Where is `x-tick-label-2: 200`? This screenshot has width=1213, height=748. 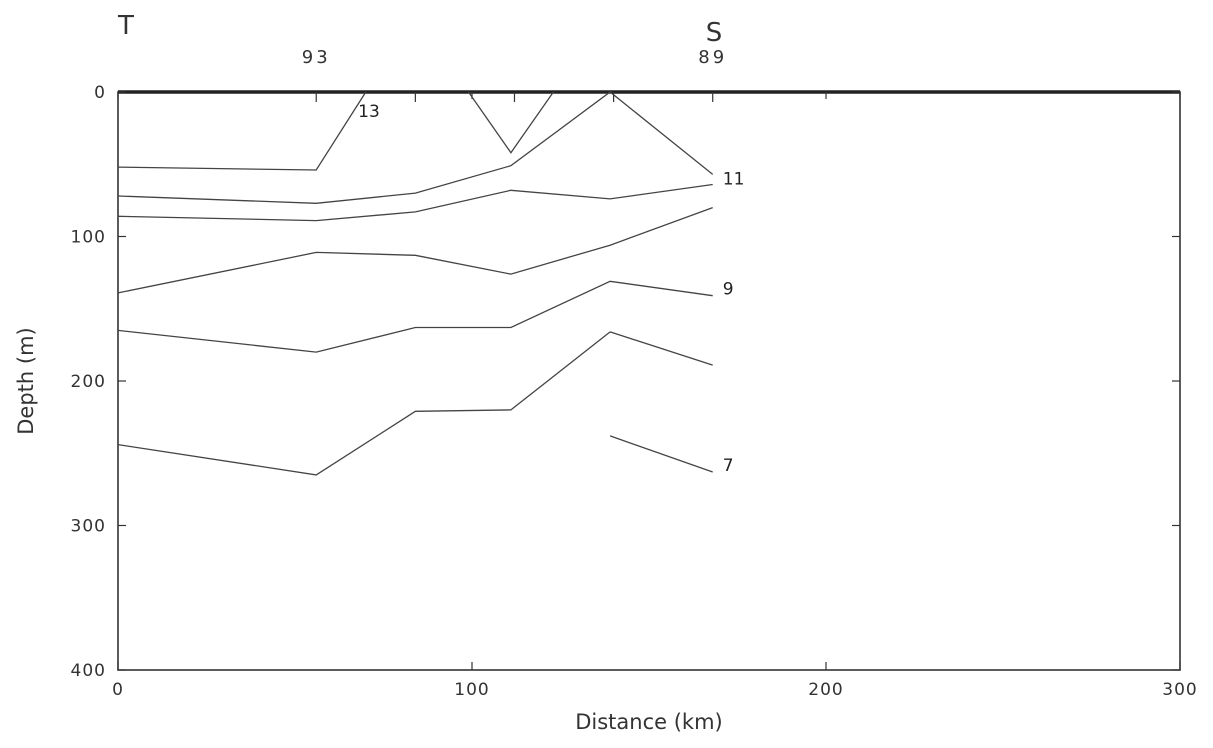
x-tick-label-2: 200 is located at coordinates (825, 690).